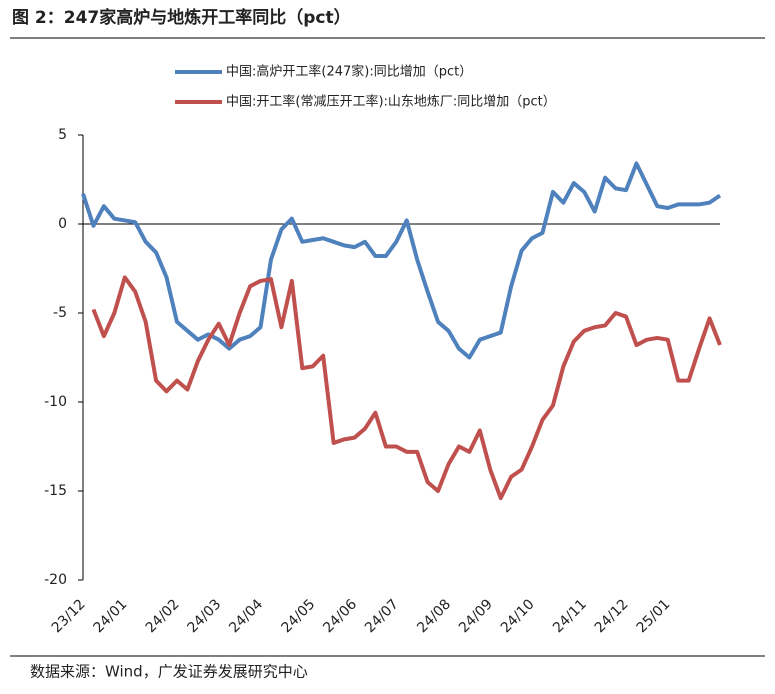  I want to click on title: 图 2：247家高炉与地炼开工率同比（pct）, so click(181, 17).